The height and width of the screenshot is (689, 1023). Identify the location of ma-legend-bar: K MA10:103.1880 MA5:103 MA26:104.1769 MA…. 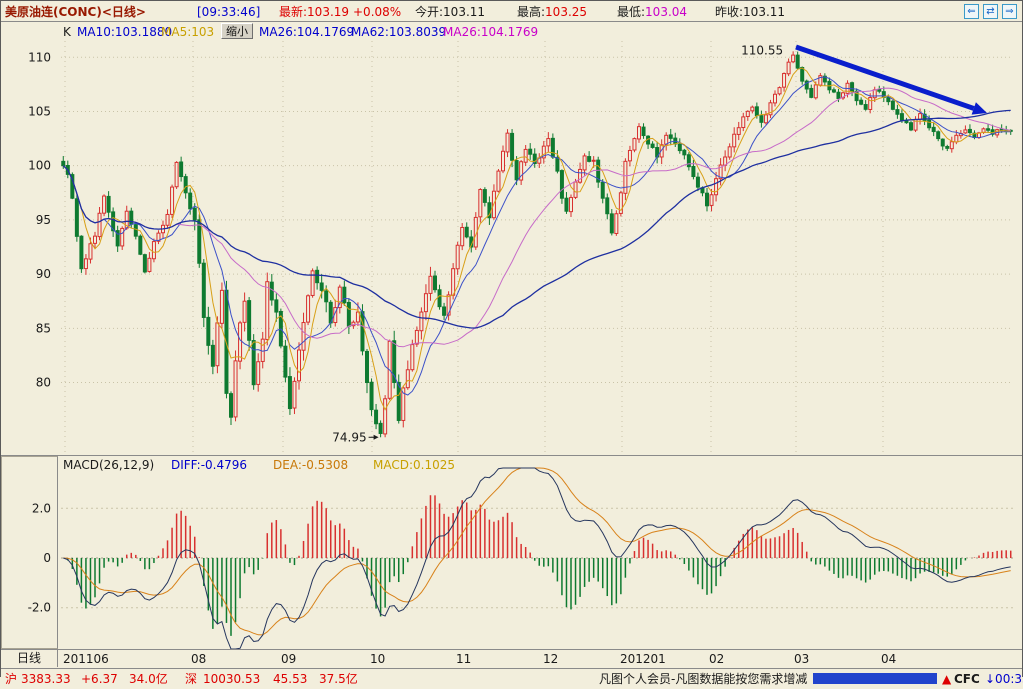
(511, 31).